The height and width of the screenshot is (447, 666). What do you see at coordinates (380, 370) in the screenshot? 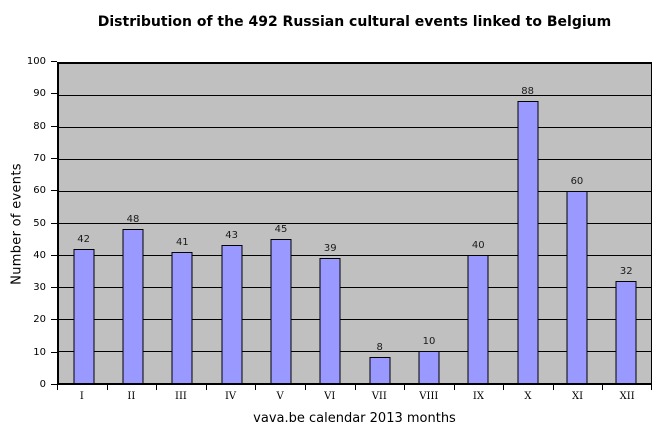
I see `bar-VII` at bounding box center [380, 370].